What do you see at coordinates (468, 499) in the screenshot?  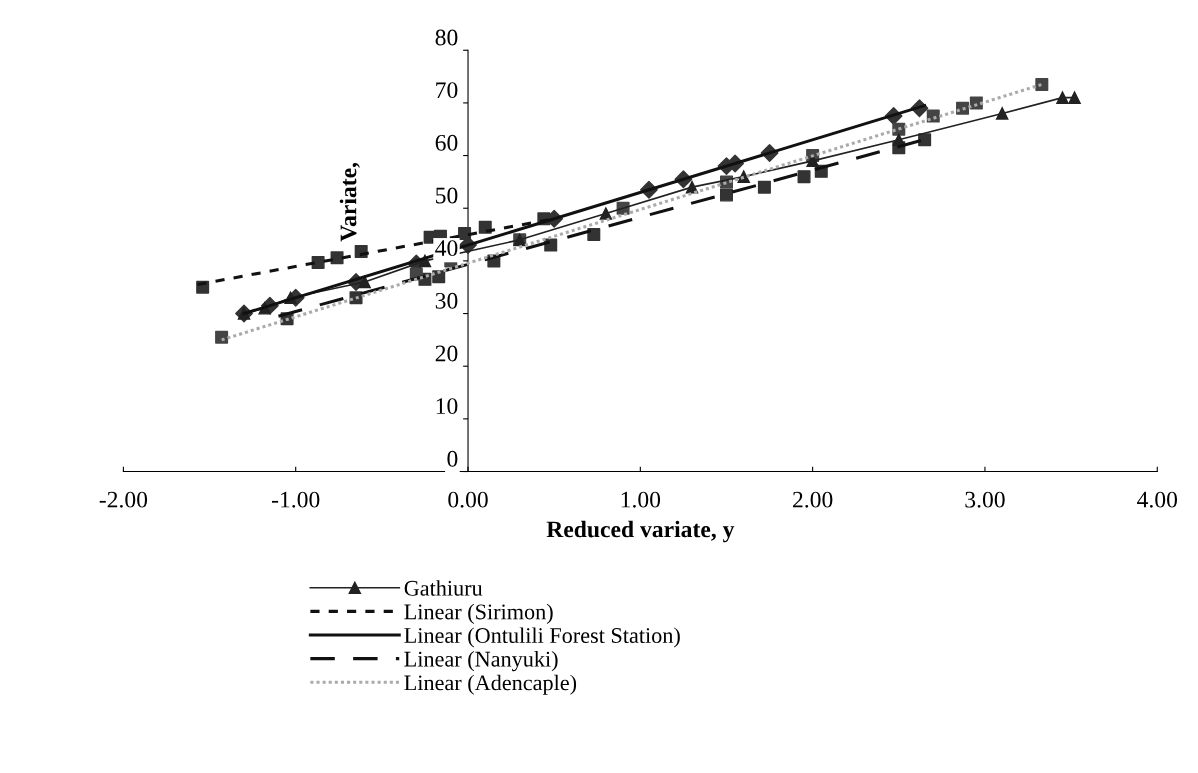 I see `x-tick-label: 0.00` at bounding box center [468, 499].